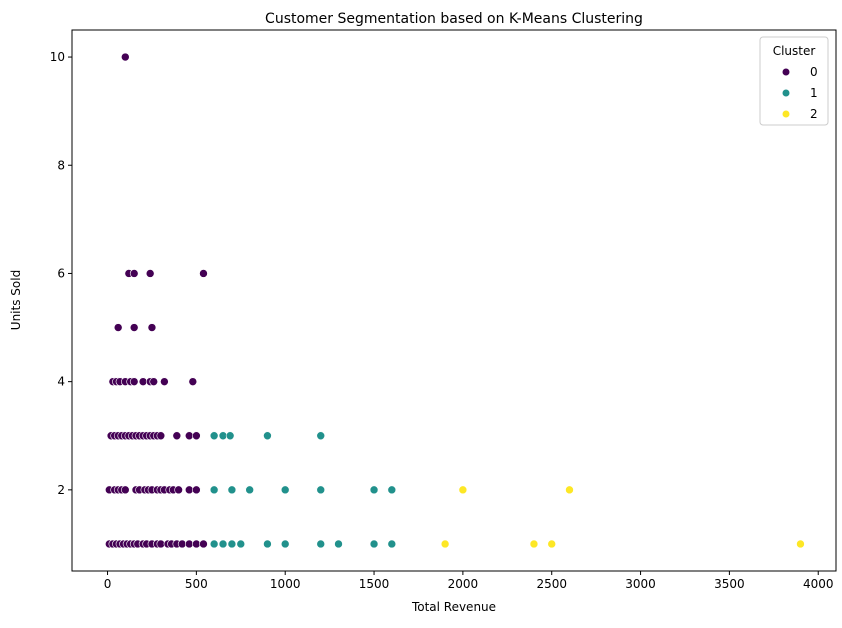  I want to click on x-tick-label: 500, so click(196, 584).